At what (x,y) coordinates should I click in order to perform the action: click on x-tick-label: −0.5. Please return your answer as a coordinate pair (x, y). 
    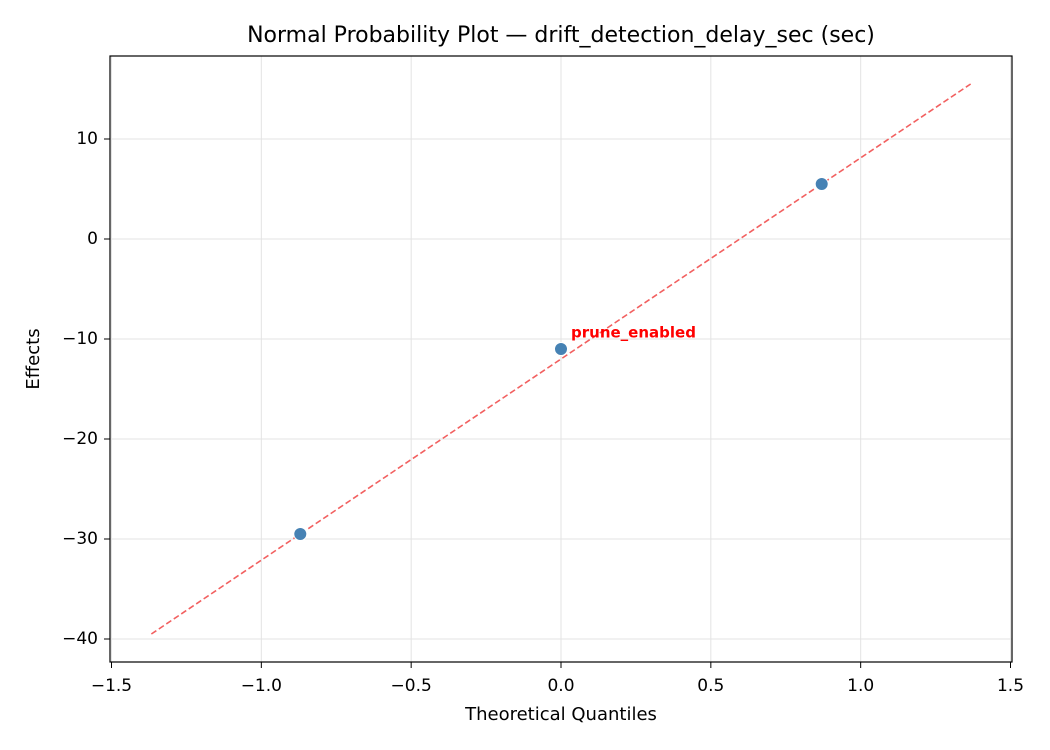
    Looking at the image, I should click on (411, 686).